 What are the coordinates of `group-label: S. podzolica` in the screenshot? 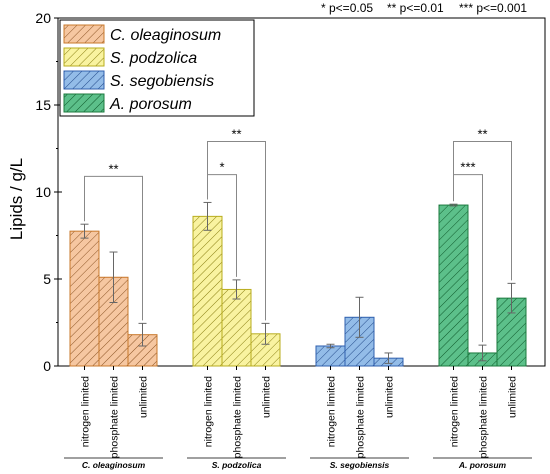 It's located at (237, 465).